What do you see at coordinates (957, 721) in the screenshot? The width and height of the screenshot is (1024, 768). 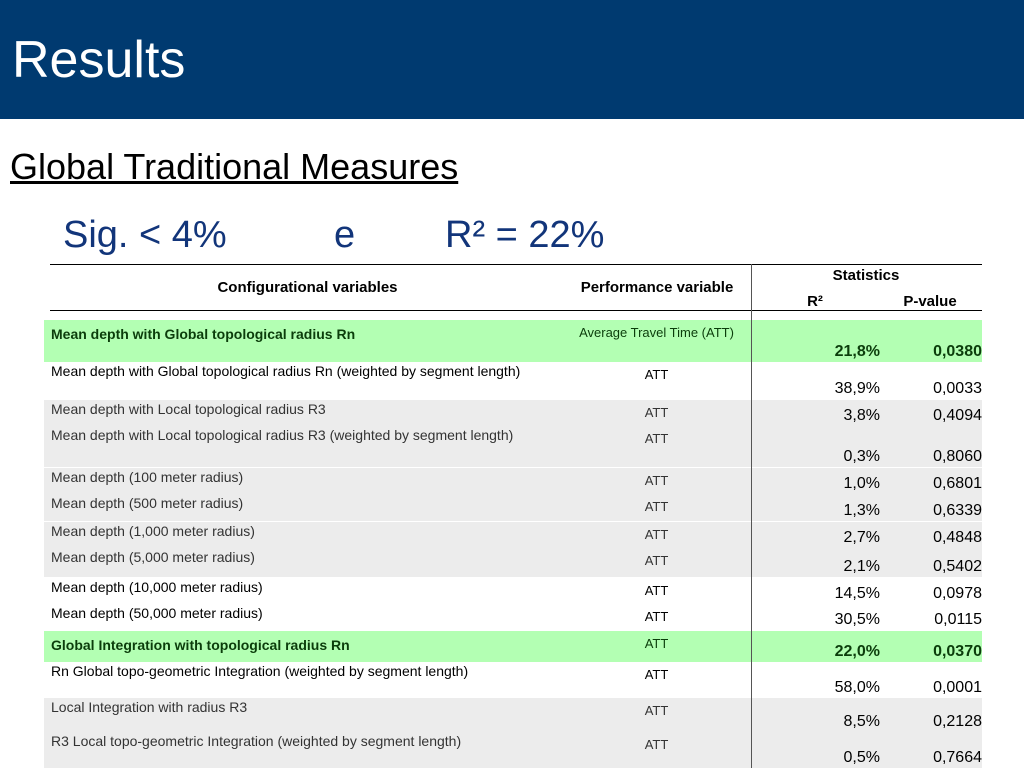 I see `pvalue-cell: 0,2128` at bounding box center [957, 721].